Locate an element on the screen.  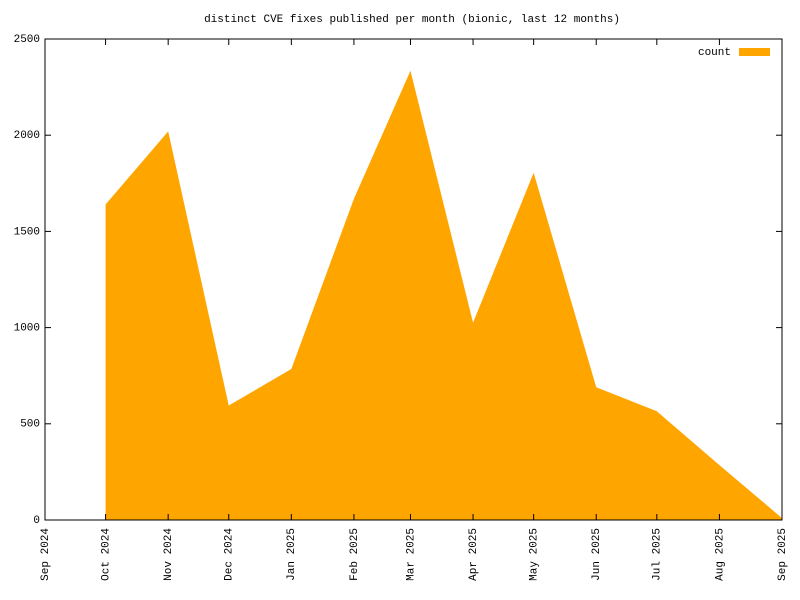
x-tick-label: Sep 2025 is located at coordinates (783, 554).